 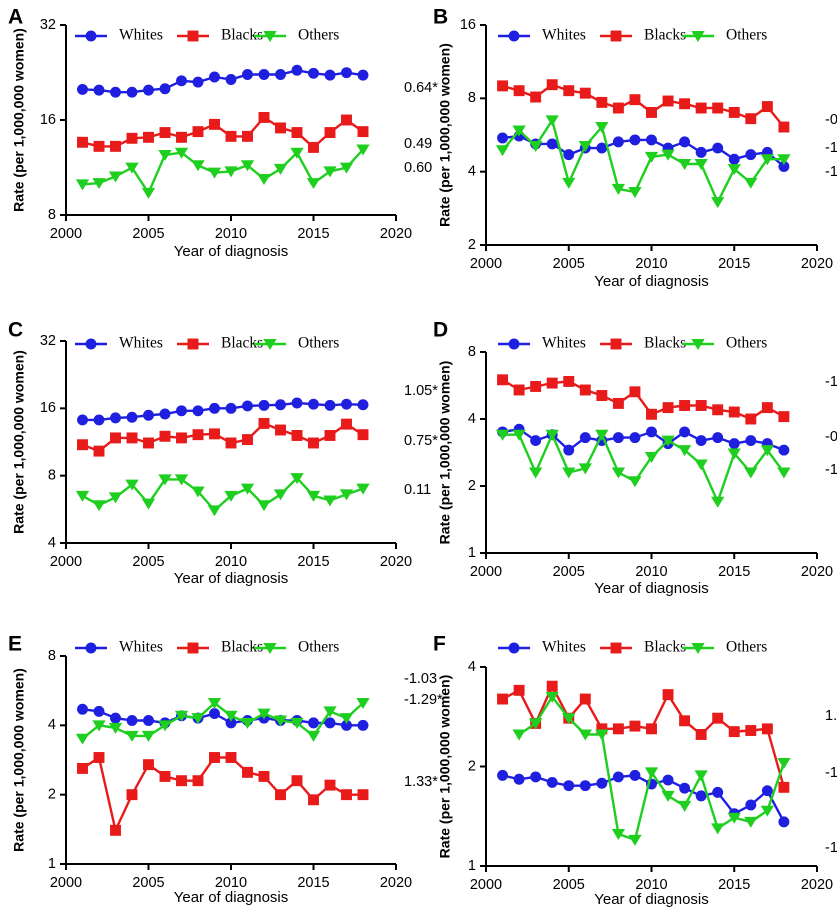 I want to click on x-tick-label: 2020, so click(x=817, y=885).